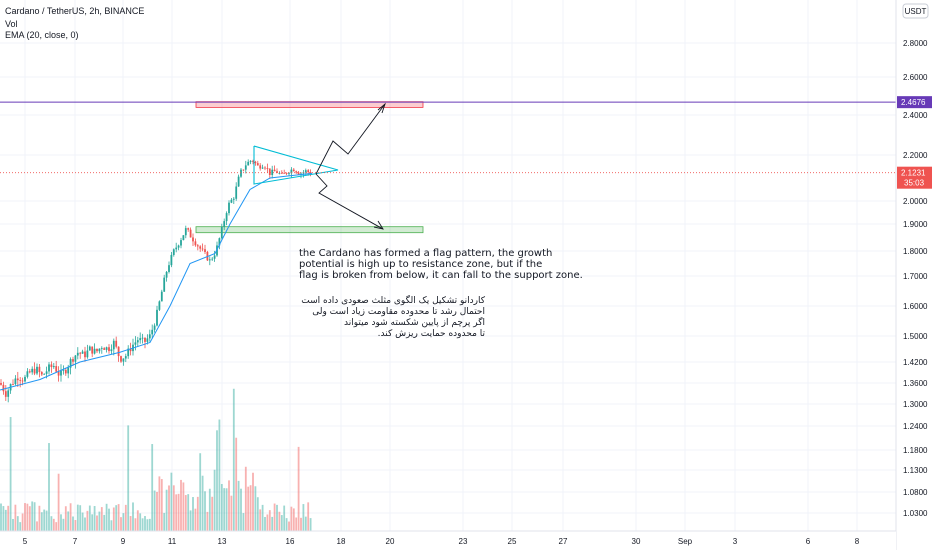 This screenshot has height=550, width=932. I want to click on currency-badge, so click(915, 11).